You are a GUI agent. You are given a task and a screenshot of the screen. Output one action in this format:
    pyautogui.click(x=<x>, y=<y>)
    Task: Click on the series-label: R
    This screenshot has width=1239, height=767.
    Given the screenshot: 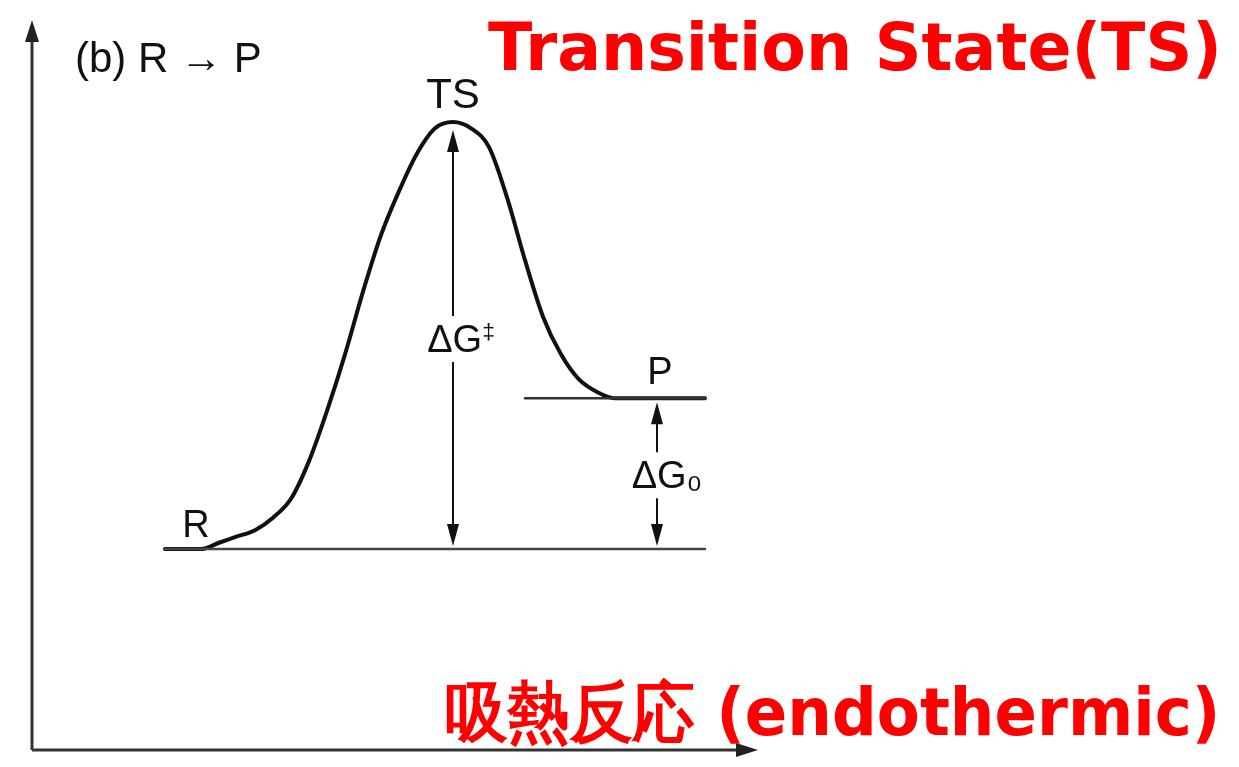 What is the action you would take?
    pyautogui.click(x=196, y=524)
    